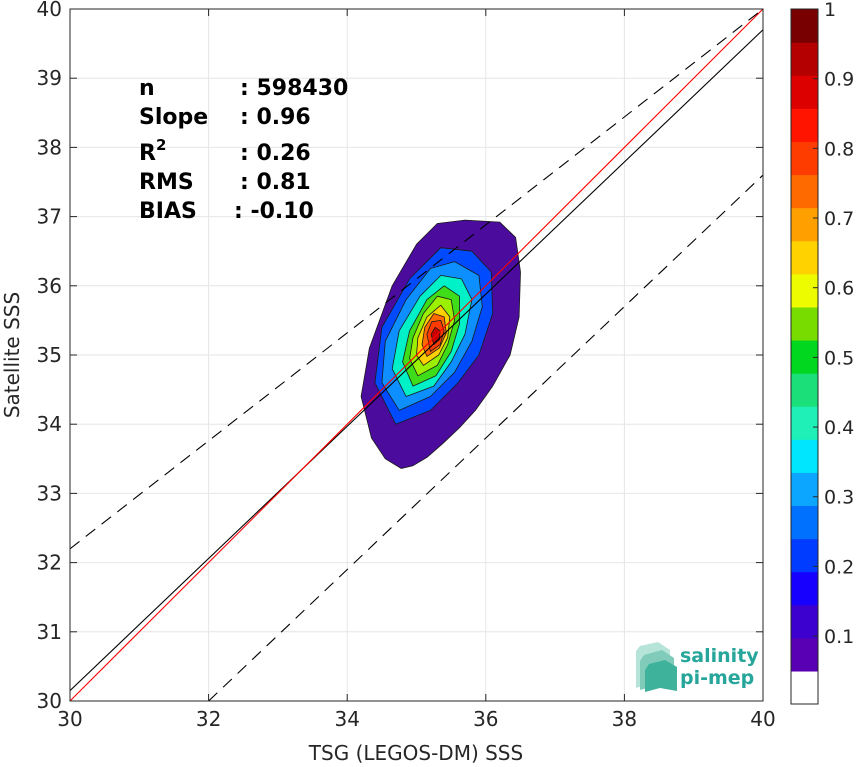 Image resolution: width=858 pixels, height=767 pixels. I want to click on logo-wave-icon, so click(656, 667).